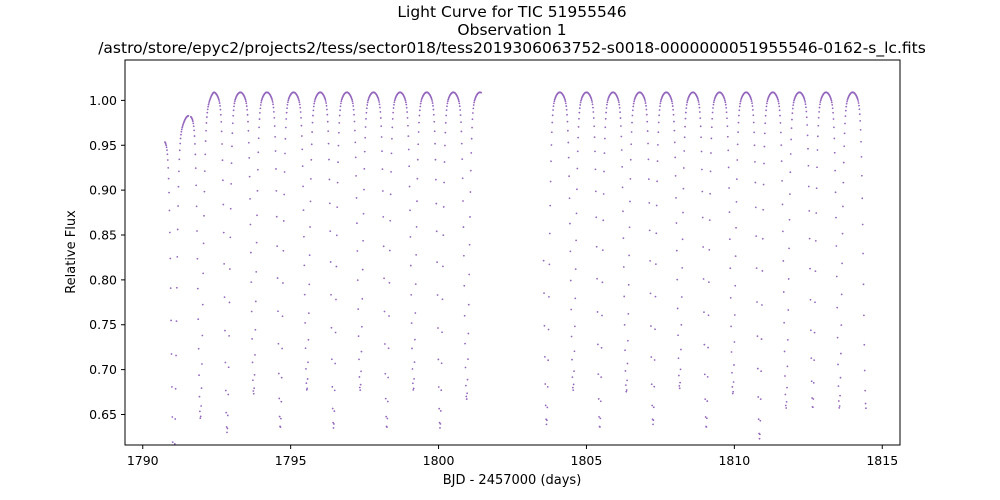  Describe the element at coordinates (512, 456) in the screenshot. I see `x-ticks: 1790 1795 1800 1805 1810 1815` at that location.